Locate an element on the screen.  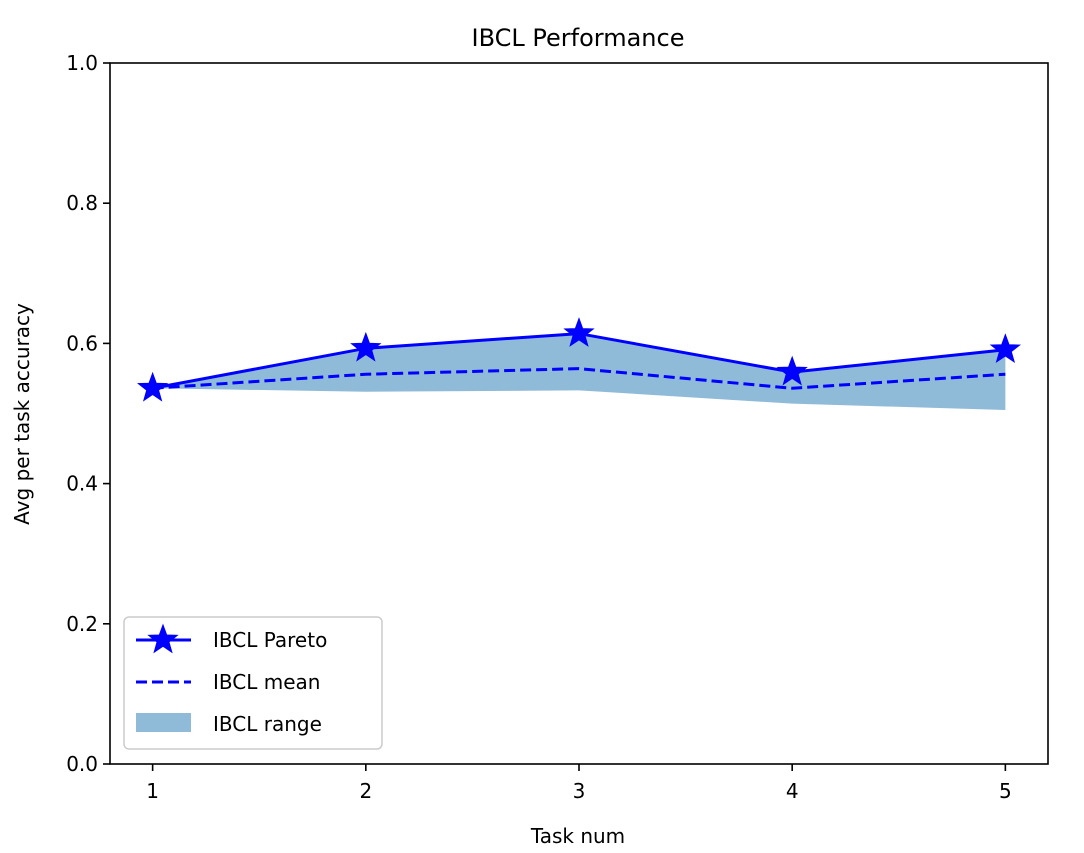
y-tick-label: 0.0 is located at coordinates (82, 764).